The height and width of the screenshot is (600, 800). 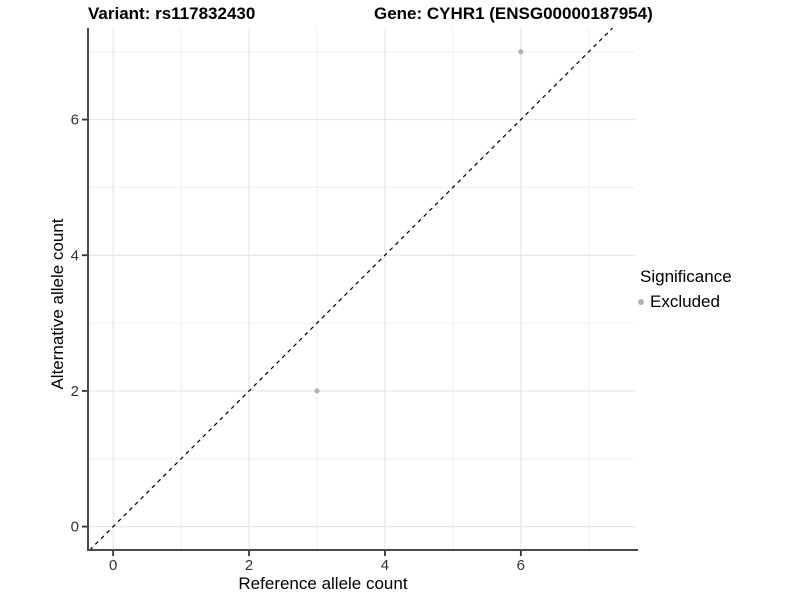 I want to click on legend-title: Significance, so click(x=686, y=276).